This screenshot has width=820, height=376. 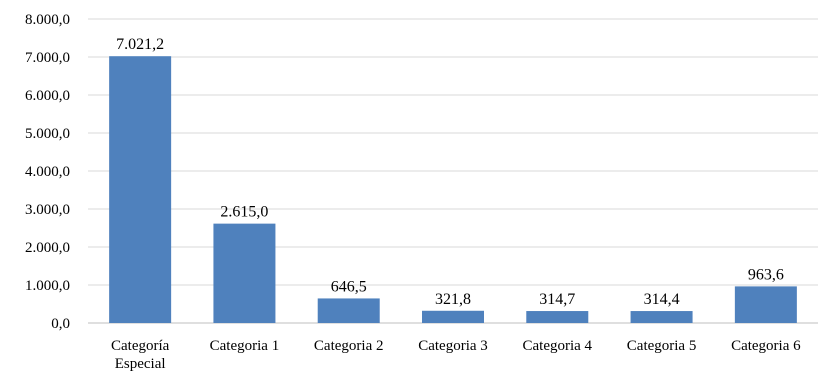 I want to click on y-tick-label: 8.000,0, so click(x=47, y=20).